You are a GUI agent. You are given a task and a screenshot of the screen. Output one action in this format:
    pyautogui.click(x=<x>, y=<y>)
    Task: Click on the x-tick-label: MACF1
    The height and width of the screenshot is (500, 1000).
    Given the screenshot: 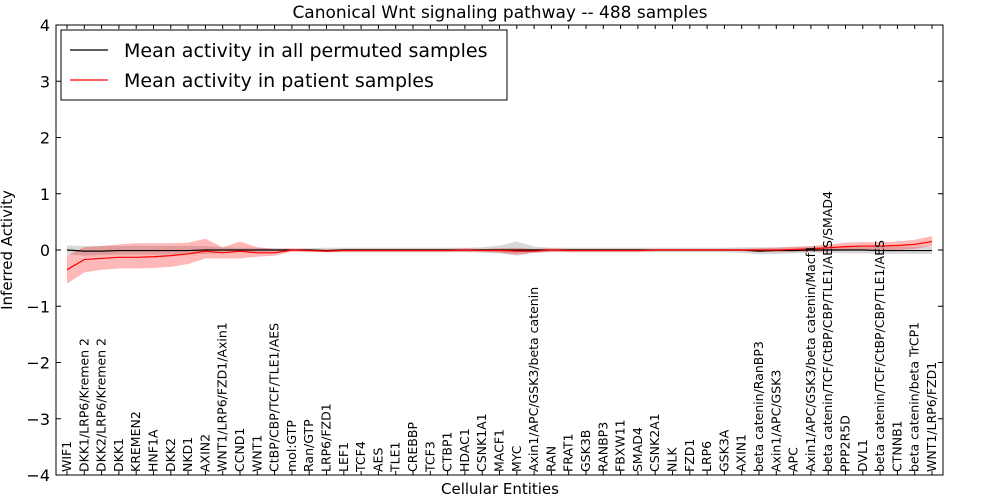 What is the action you would take?
    pyautogui.click(x=499, y=450)
    